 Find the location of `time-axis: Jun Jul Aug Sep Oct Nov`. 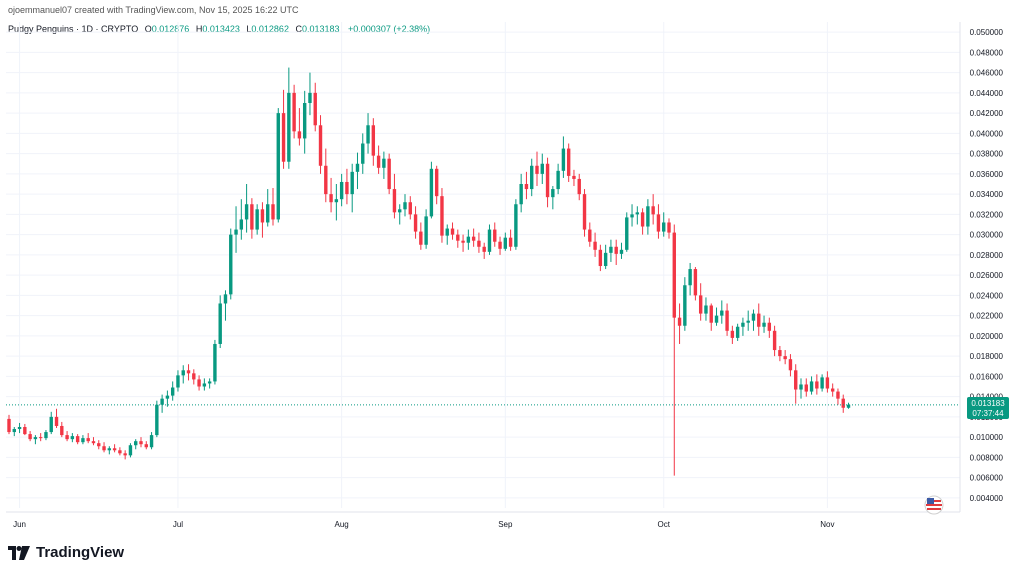

time-axis: Jun Jul Aug Sep Oct Nov is located at coordinates (423, 524).